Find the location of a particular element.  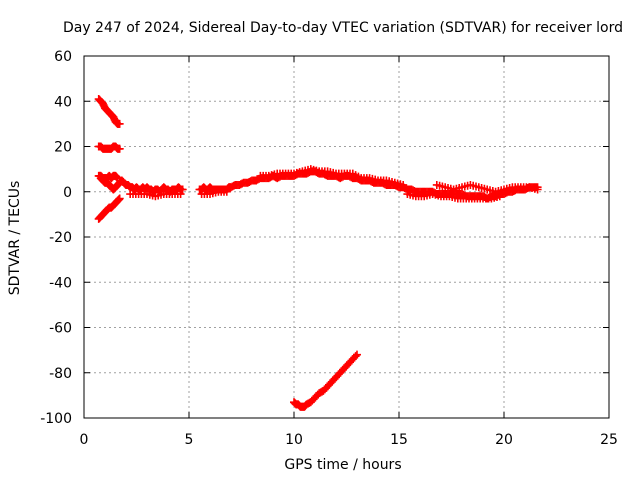

x-tick-label: 15 is located at coordinates (399, 440).